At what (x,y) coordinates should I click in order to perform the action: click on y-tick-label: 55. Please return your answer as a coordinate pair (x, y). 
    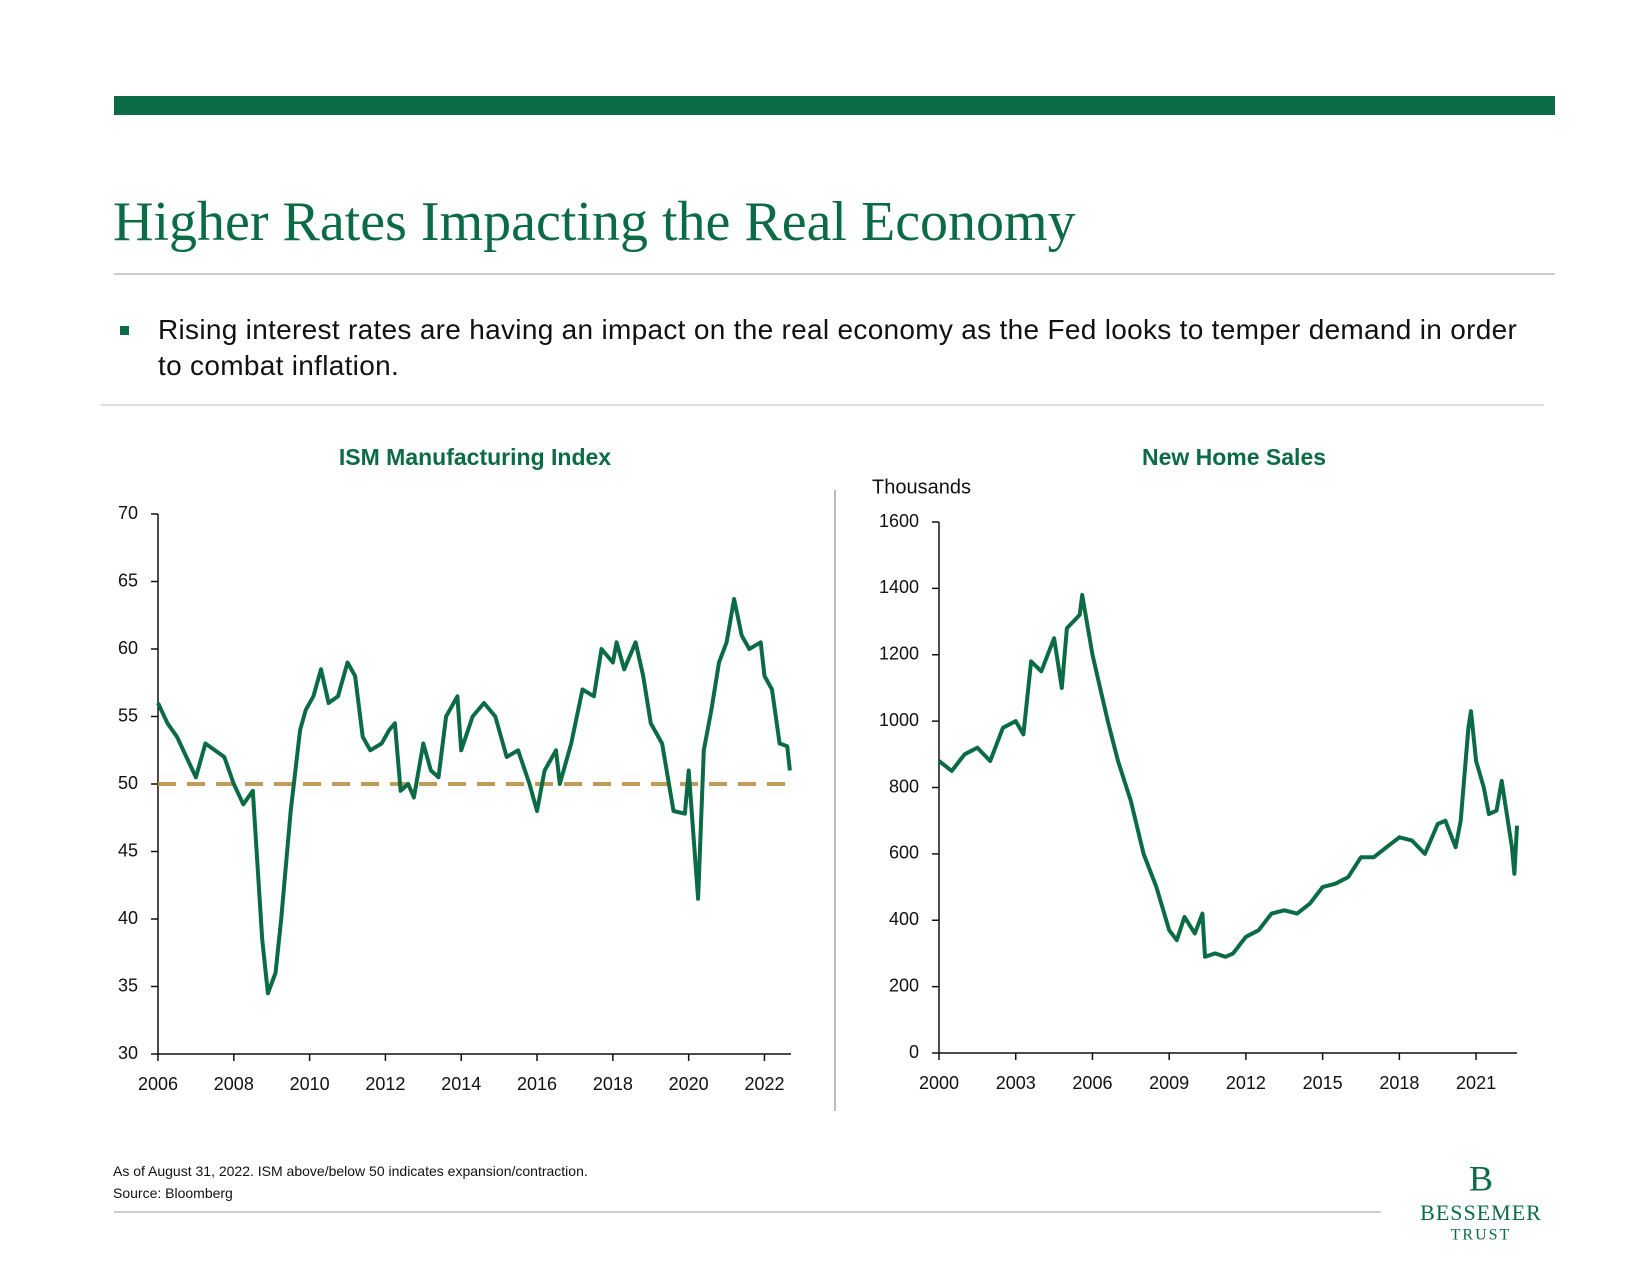
    Looking at the image, I should click on (128, 715).